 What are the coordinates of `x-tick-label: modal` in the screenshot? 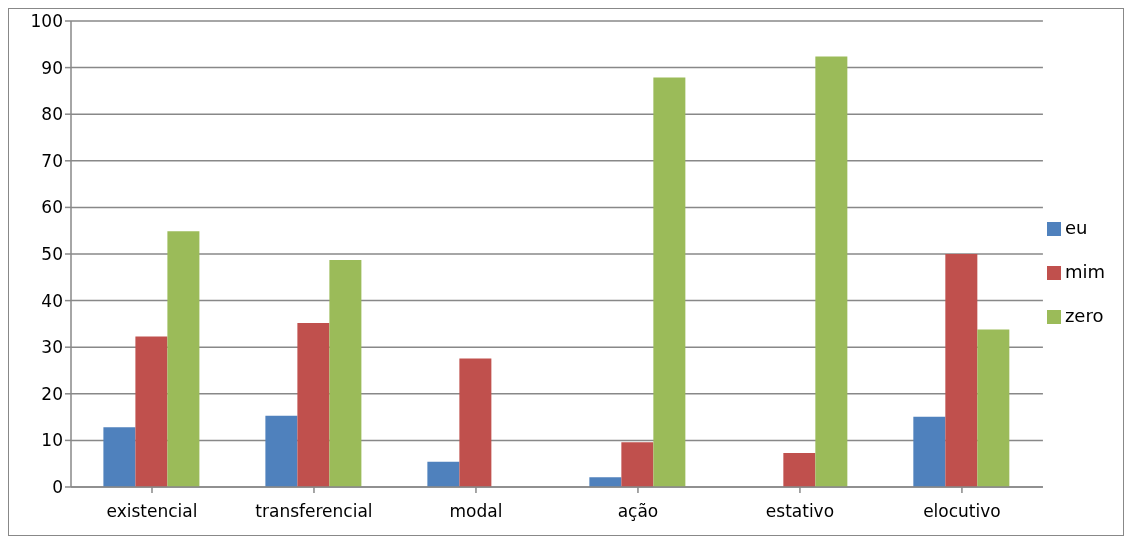 It's located at (476, 511).